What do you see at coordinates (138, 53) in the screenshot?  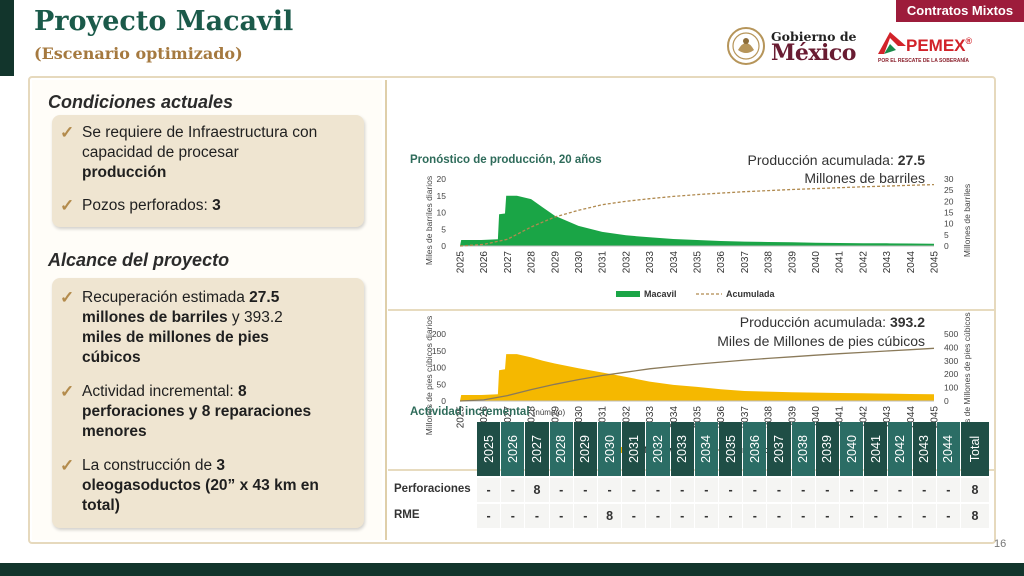 I see `page-subtitle: (Escenario optimizado)` at bounding box center [138, 53].